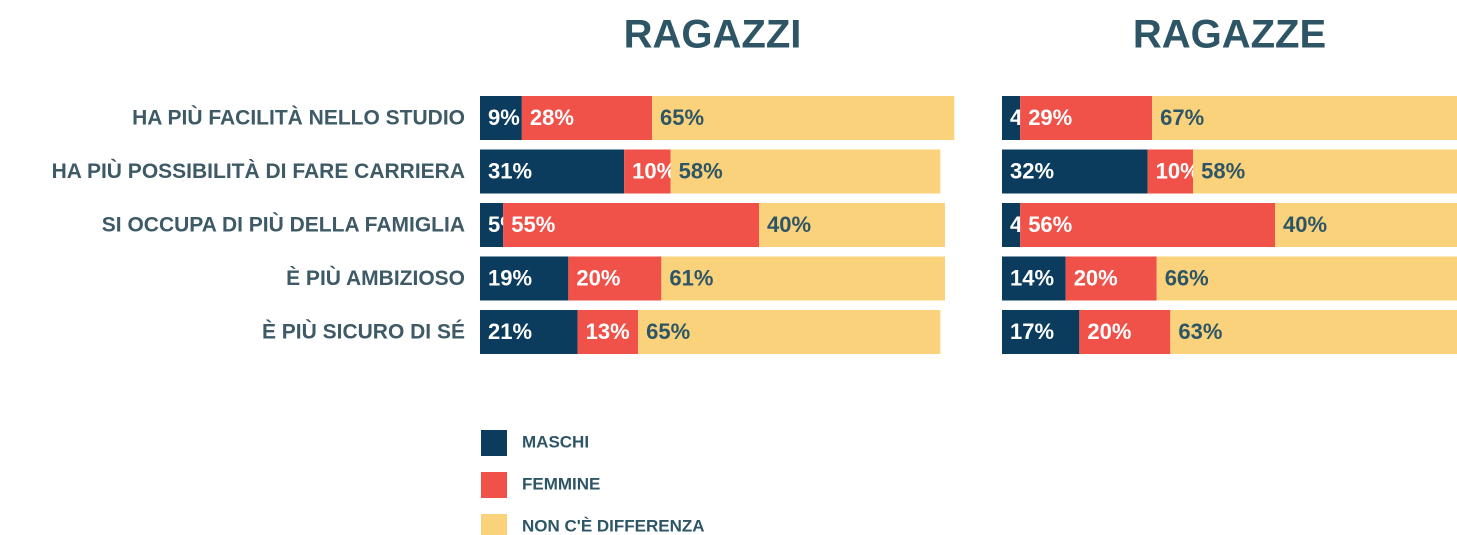 This screenshot has height=535, width=1457. I want to click on value-label: 56%, so click(1050, 224).